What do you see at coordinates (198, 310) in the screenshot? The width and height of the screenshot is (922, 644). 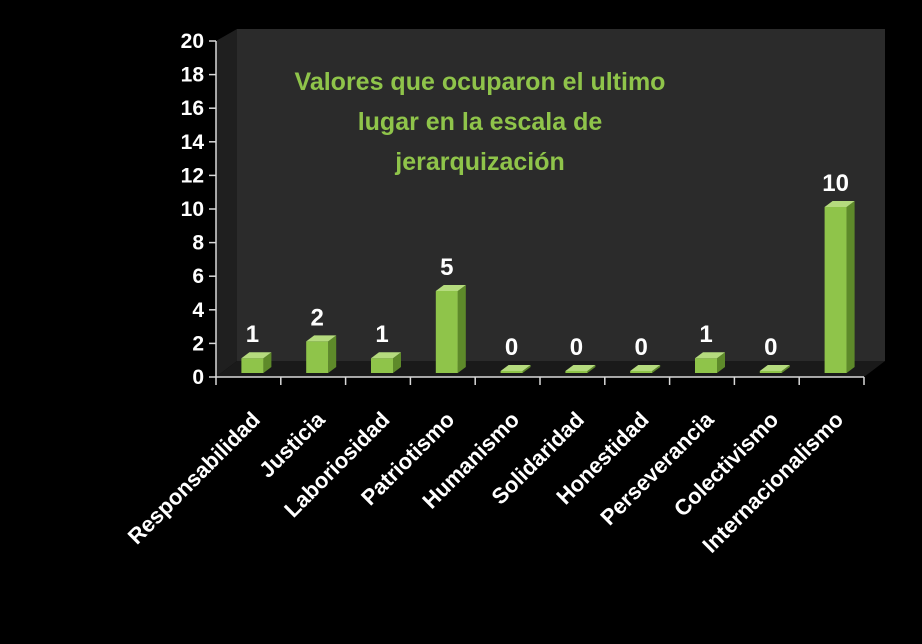 I see `y-tick-label: 4` at bounding box center [198, 310].